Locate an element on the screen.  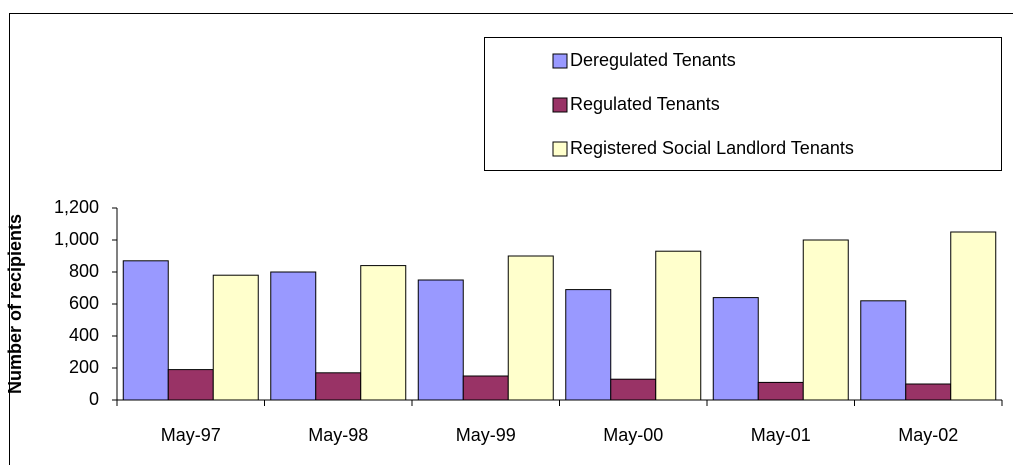
y-tick-label: 600 is located at coordinates (84, 303).